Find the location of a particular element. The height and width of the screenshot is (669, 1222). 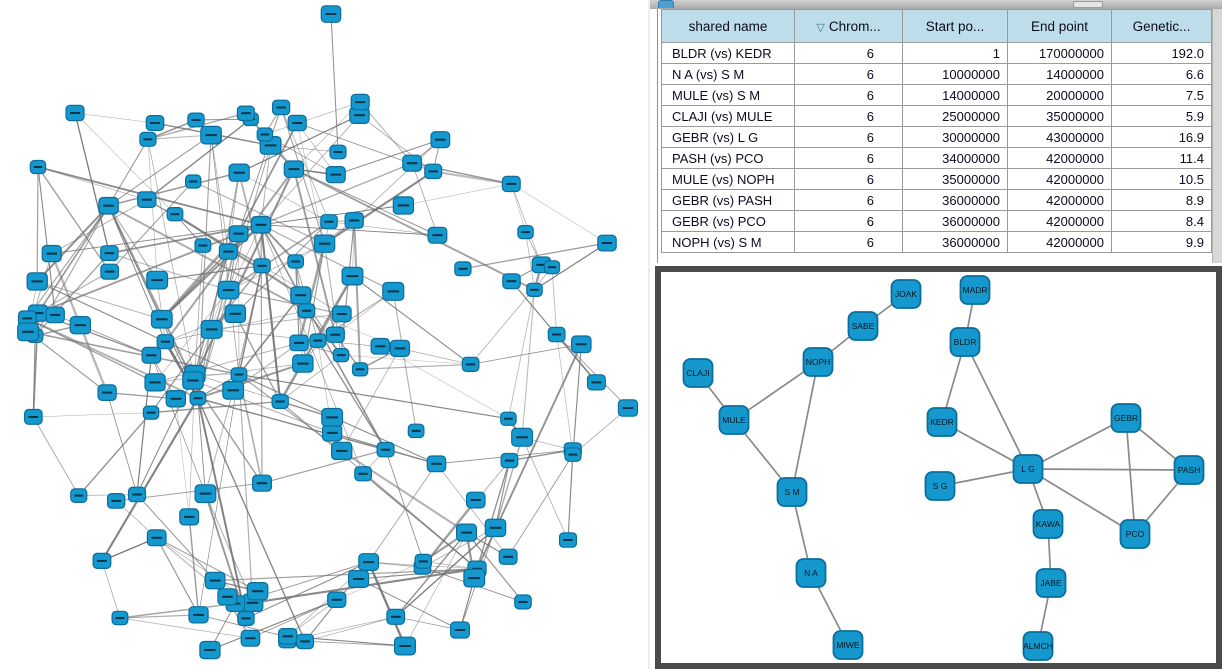

table-cell: N A (vs) S M is located at coordinates (728, 74).